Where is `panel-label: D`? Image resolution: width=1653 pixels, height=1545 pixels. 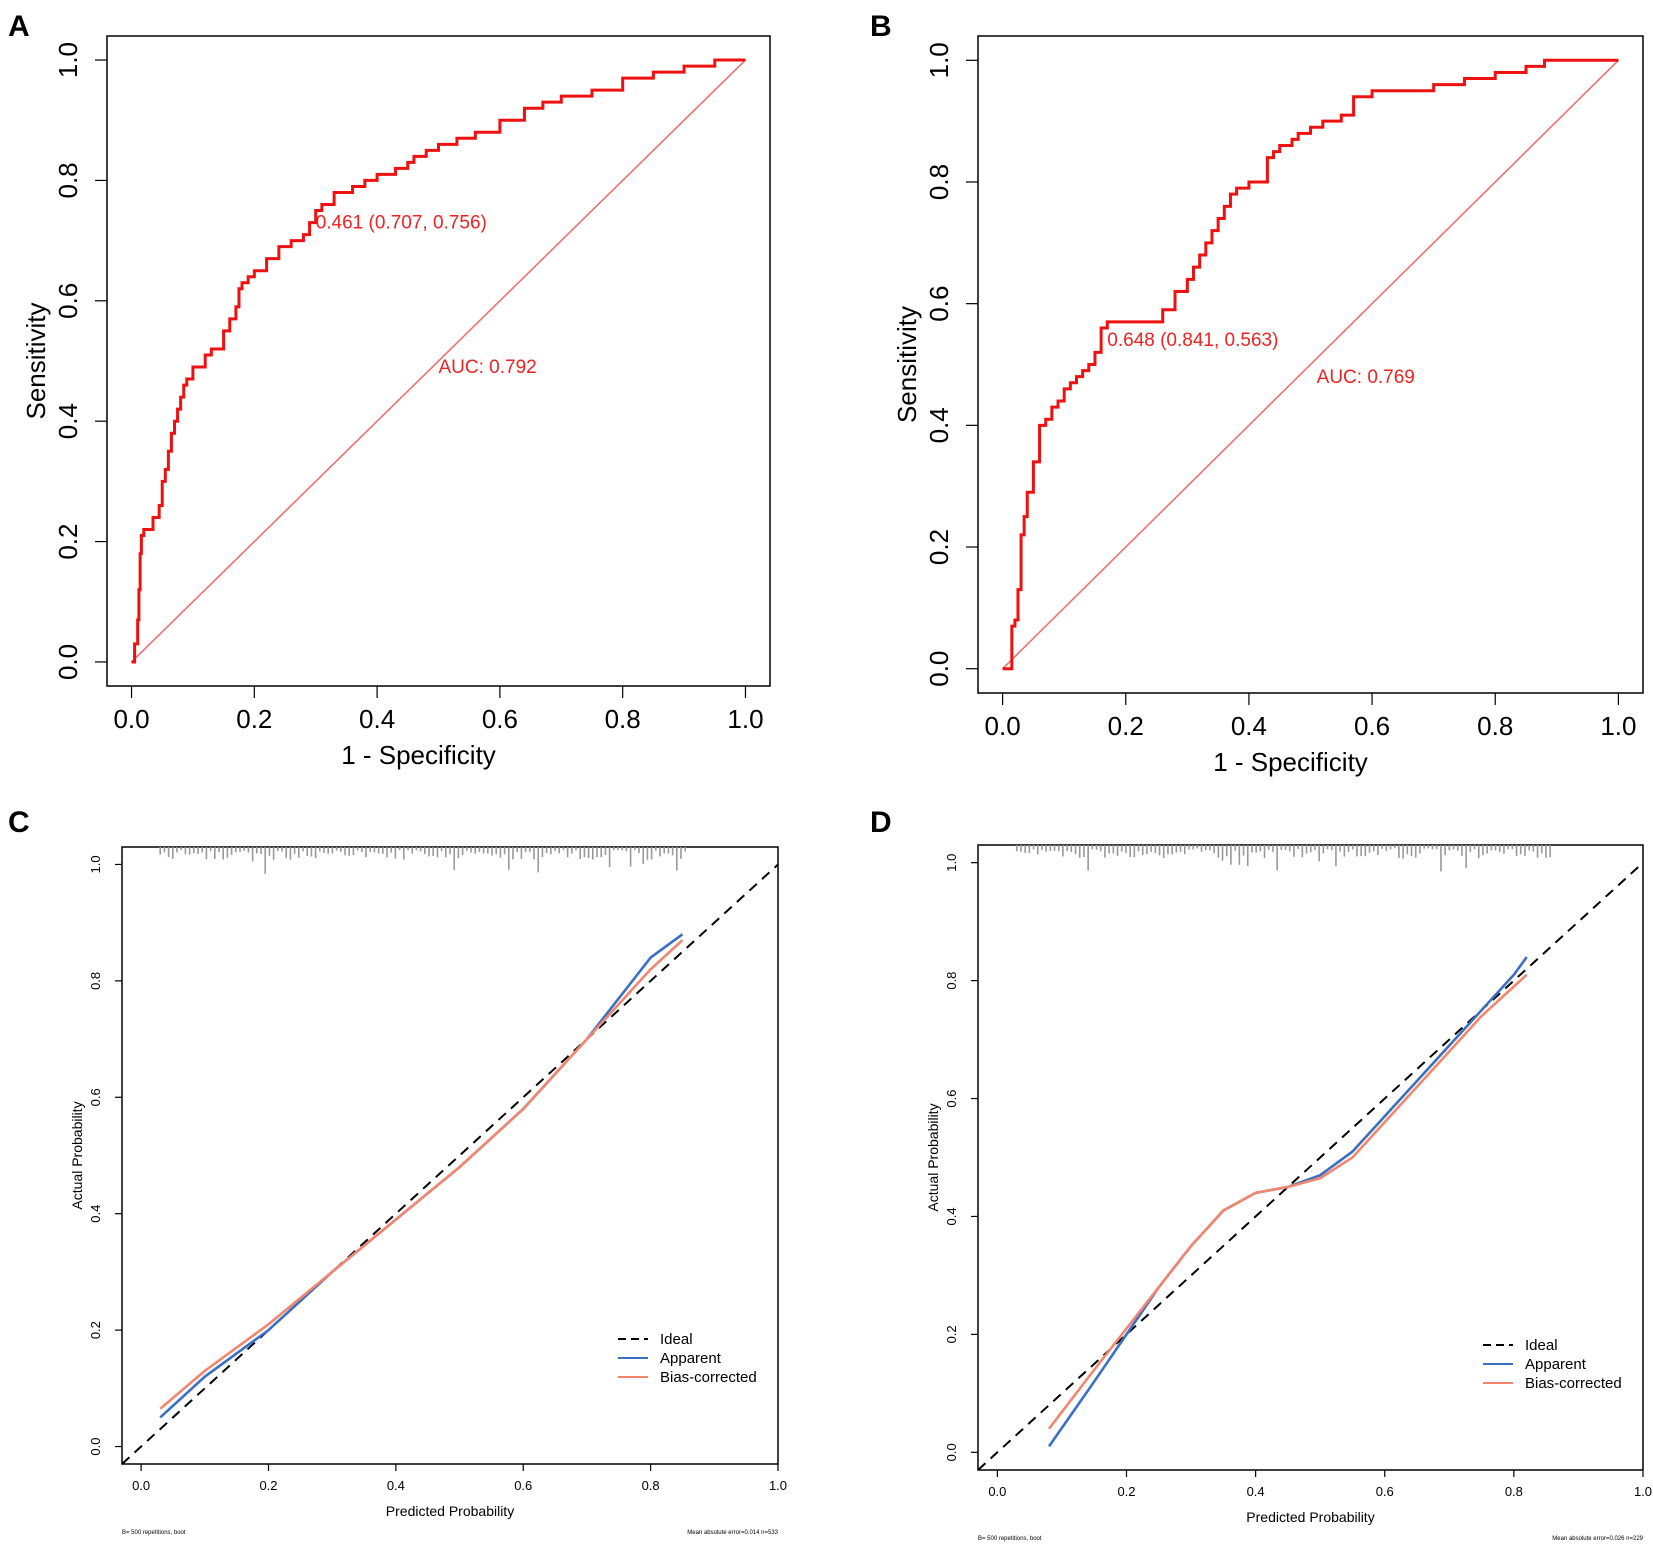
panel-label: D is located at coordinates (881, 822).